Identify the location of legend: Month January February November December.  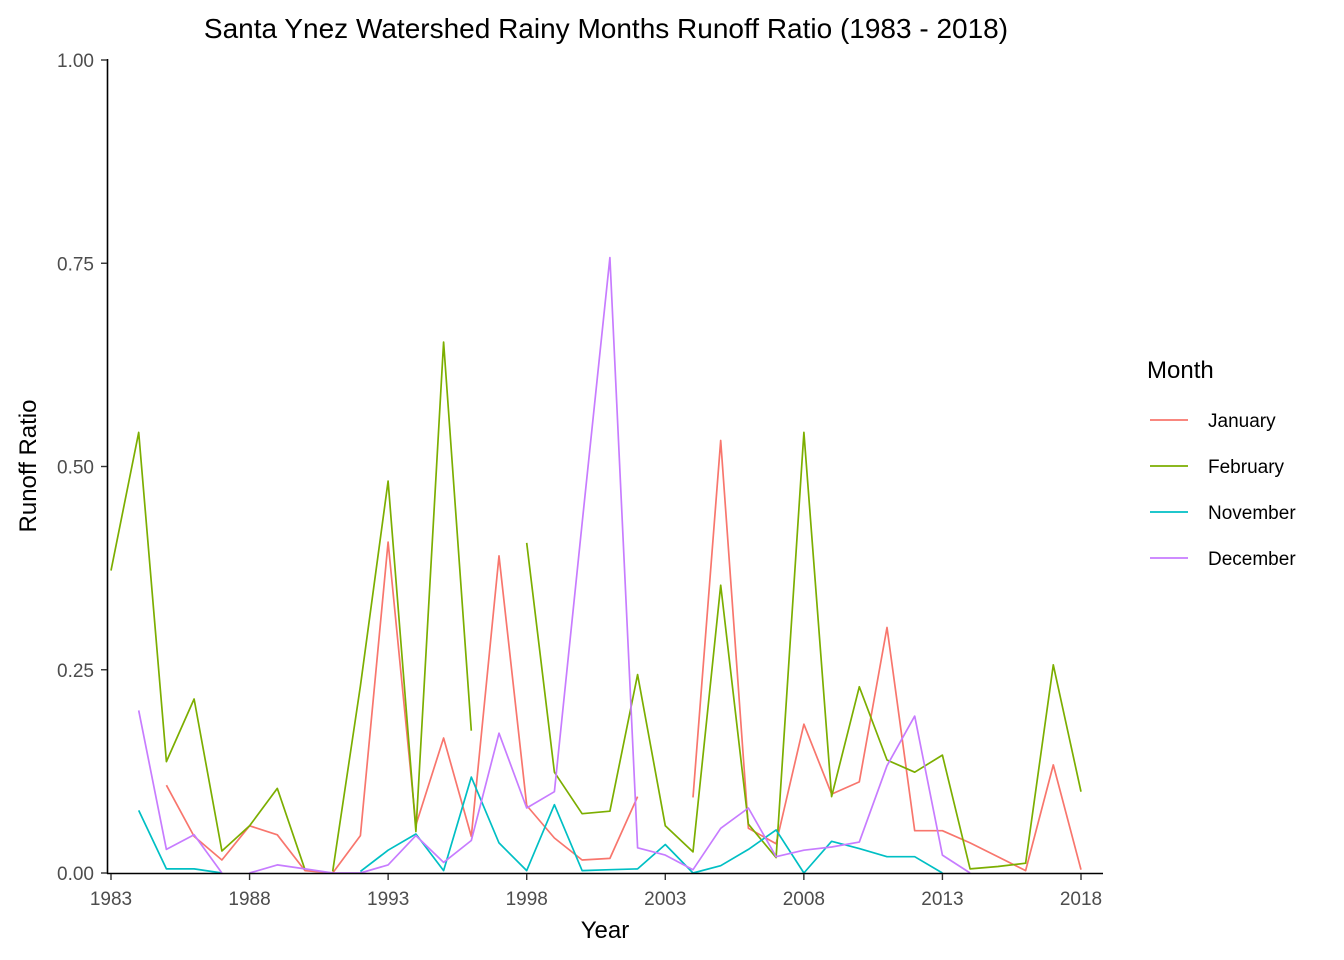
(1221, 463).